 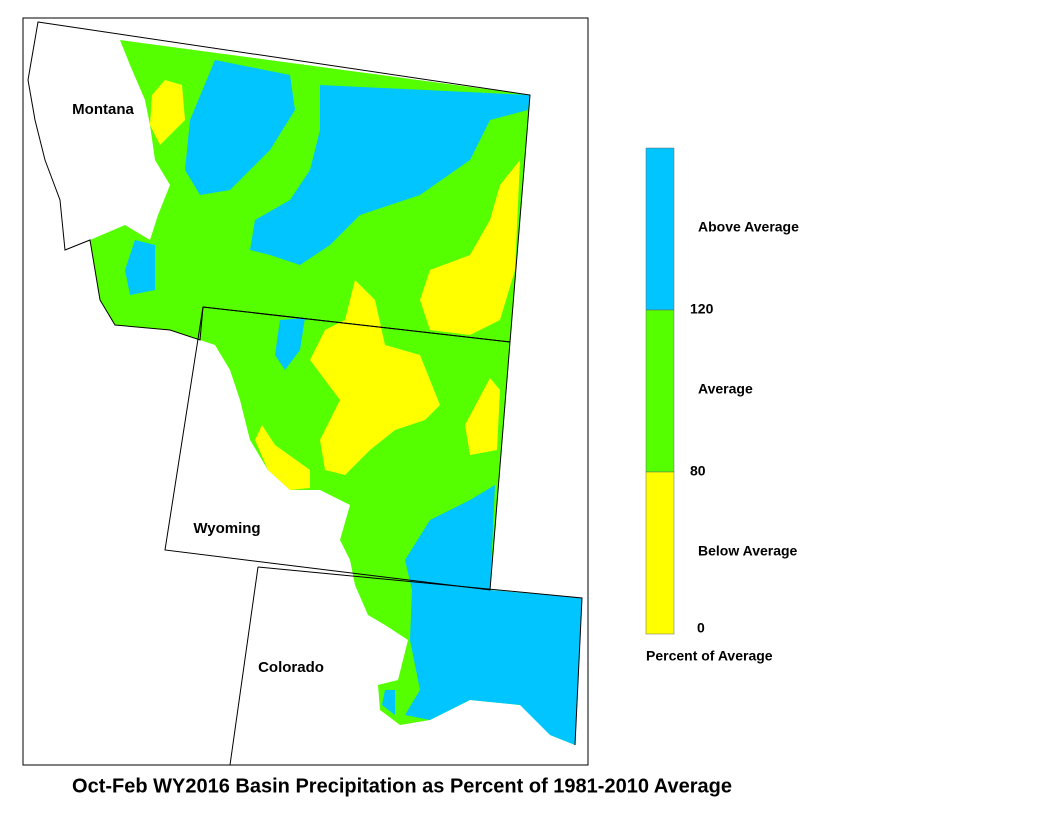 What do you see at coordinates (709, 656) in the screenshot?
I see `legend-title: Percent of Average` at bounding box center [709, 656].